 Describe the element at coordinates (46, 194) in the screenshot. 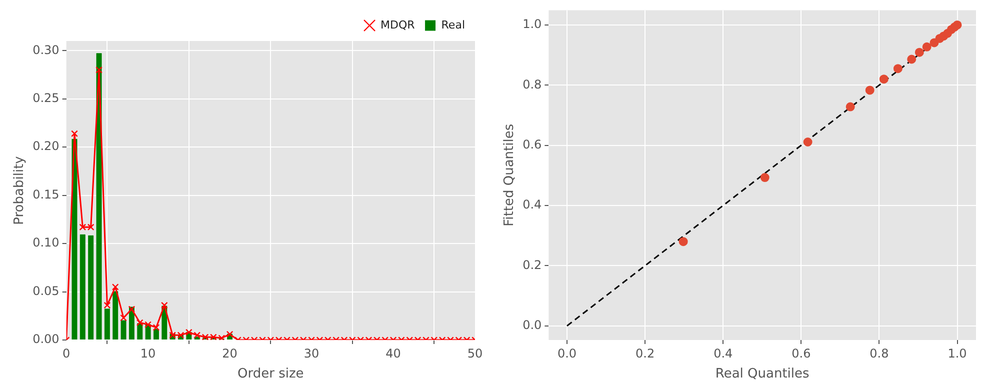

I see `y-tick-label: 0.15` at that location.